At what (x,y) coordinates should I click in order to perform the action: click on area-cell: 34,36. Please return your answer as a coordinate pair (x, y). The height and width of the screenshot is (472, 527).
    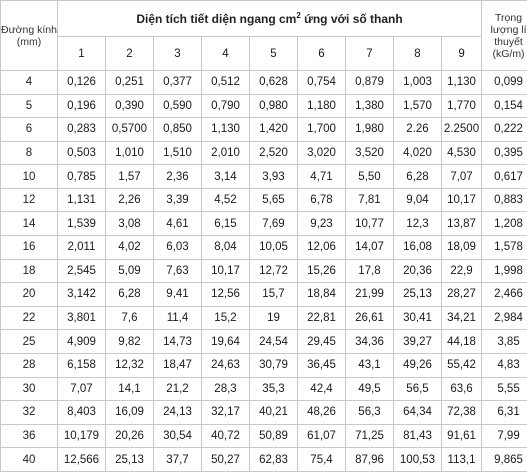
    Looking at the image, I should click on (369, 341).